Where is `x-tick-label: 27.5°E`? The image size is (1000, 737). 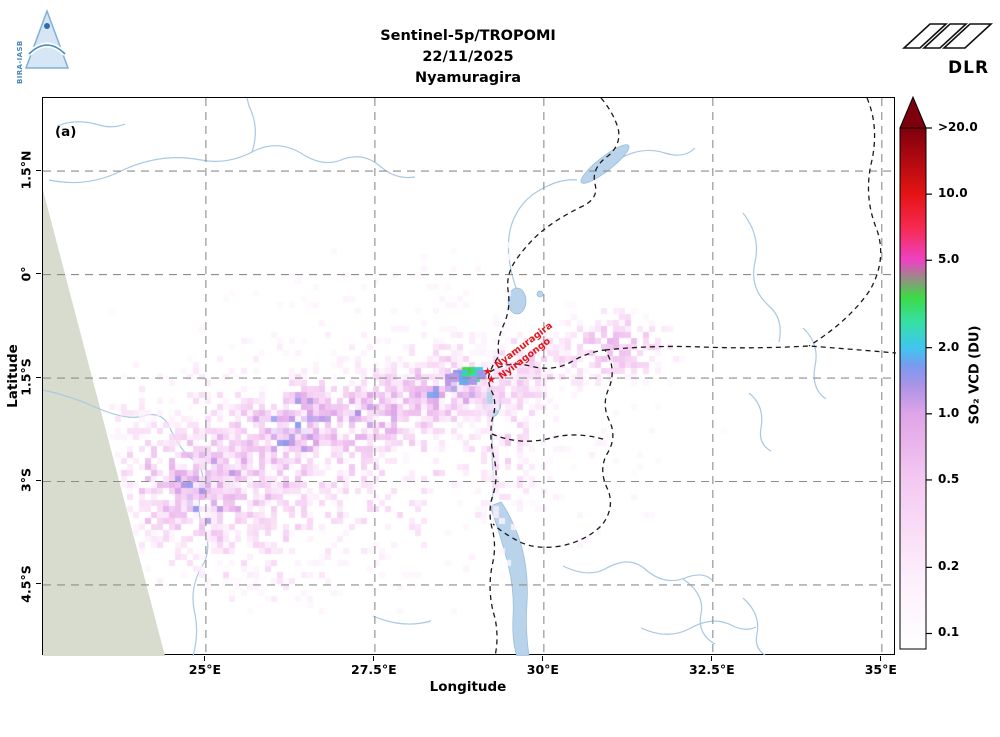 x-tick-label: 27.5°E is located at coordinates (374, 669).